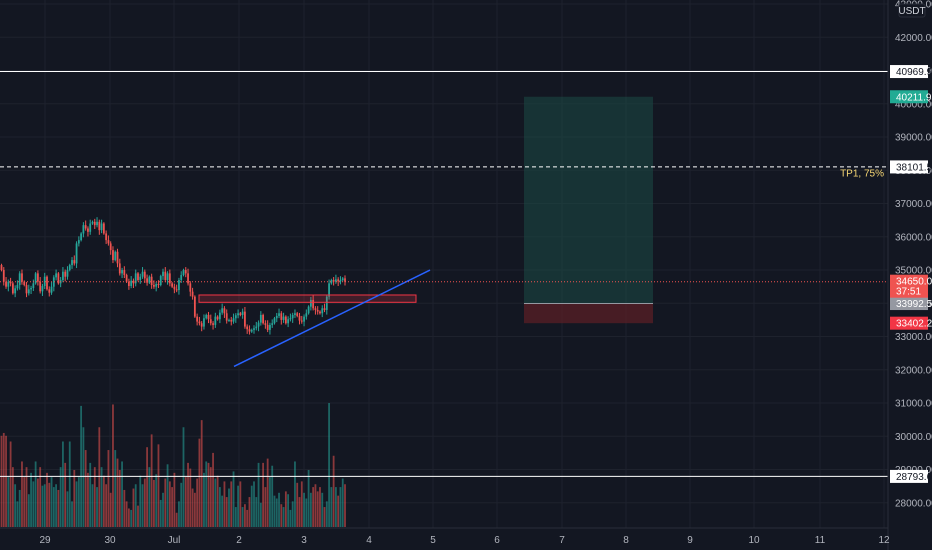 The width and height of the screenshot is (932, 550). Describe the element at coordinates (913, 38) in the screenshot. I see `price-tick-label: 42000.00` at that location.